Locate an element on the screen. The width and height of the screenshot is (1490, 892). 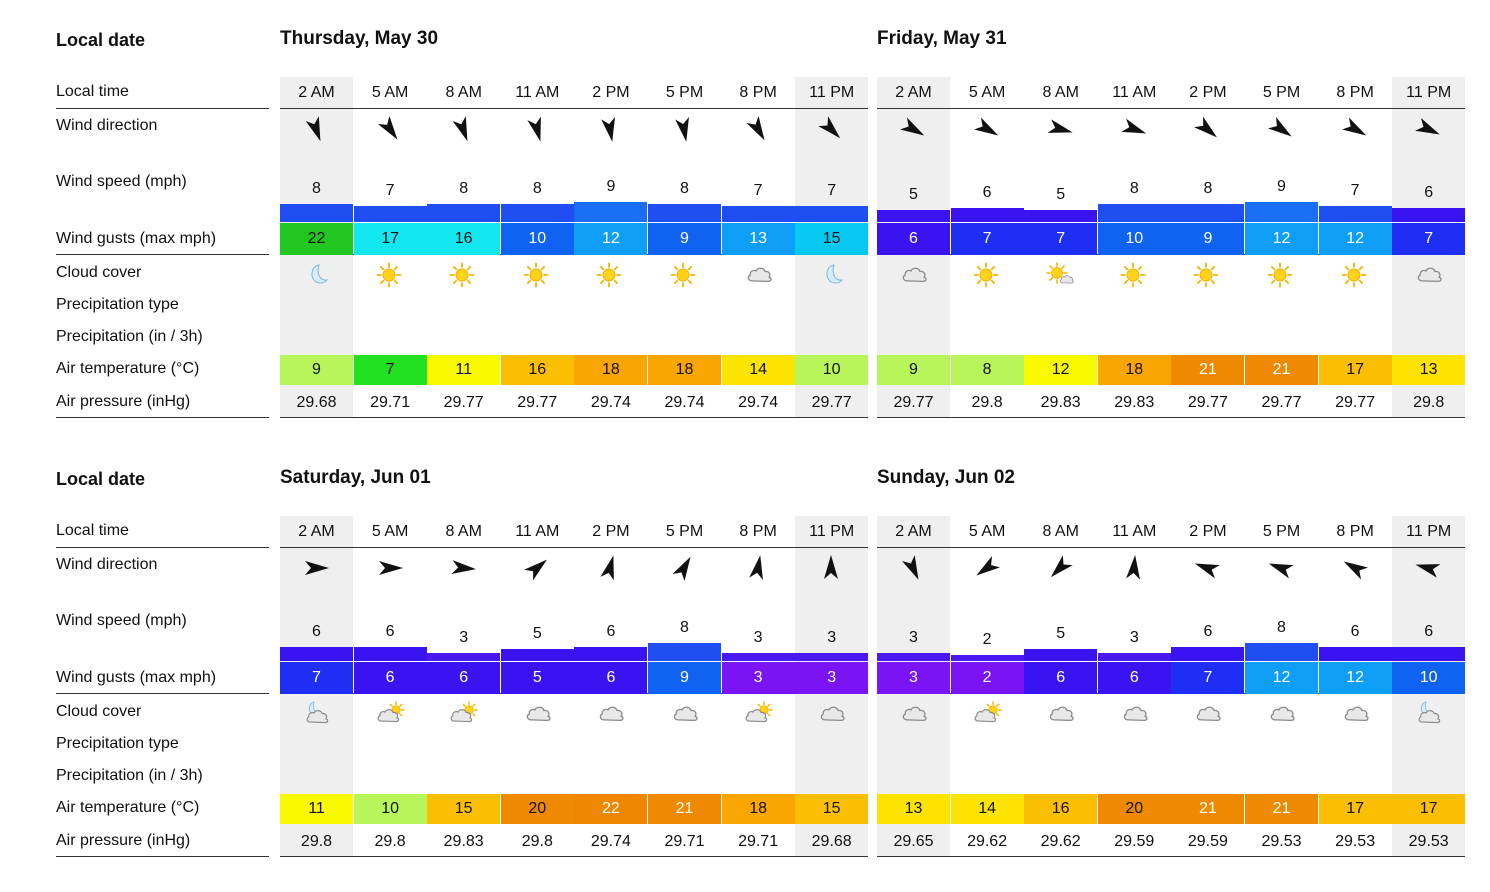
day-title: Saturday, Jun 01 is located at coordinates (355, 477).